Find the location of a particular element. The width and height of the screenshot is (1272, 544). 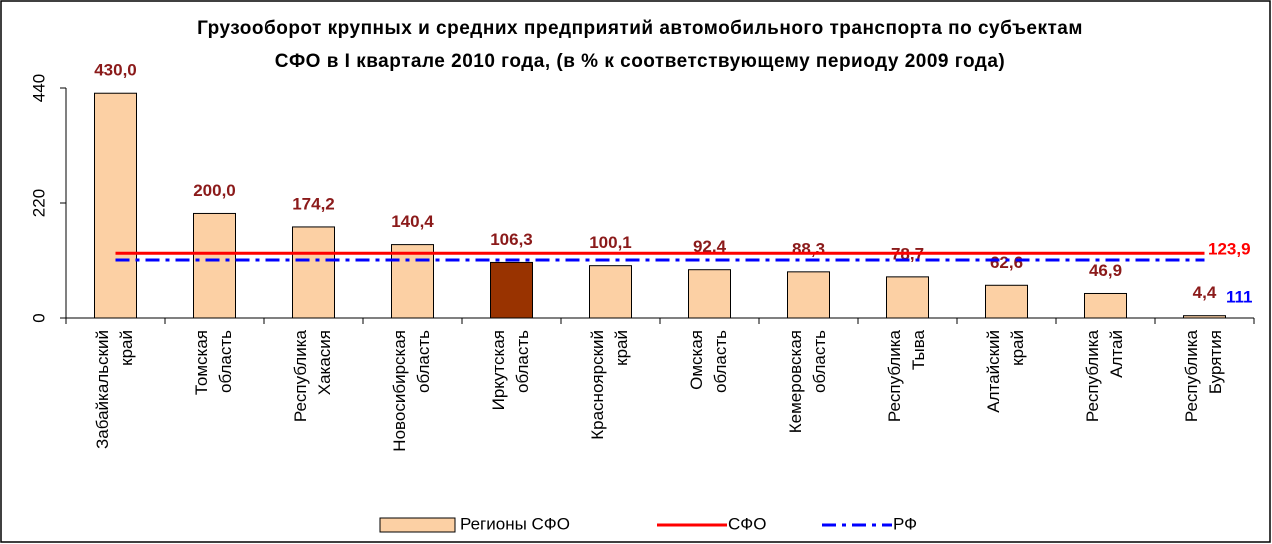

value-label: 140,4 is located at coordinates (412, 221).